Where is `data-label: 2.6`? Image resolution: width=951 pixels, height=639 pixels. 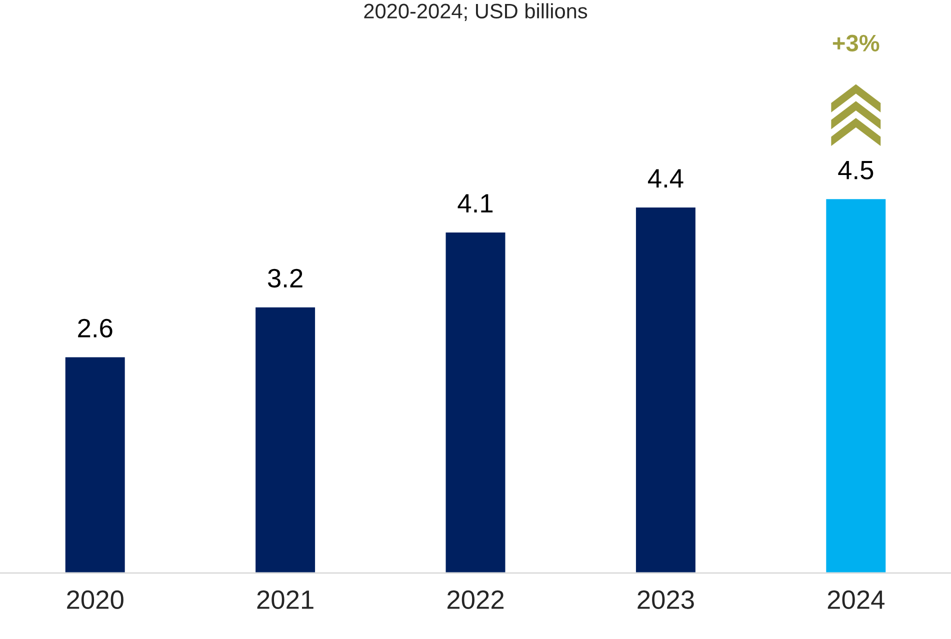
data-label: 2.6 is located at coordinates (95, 328).